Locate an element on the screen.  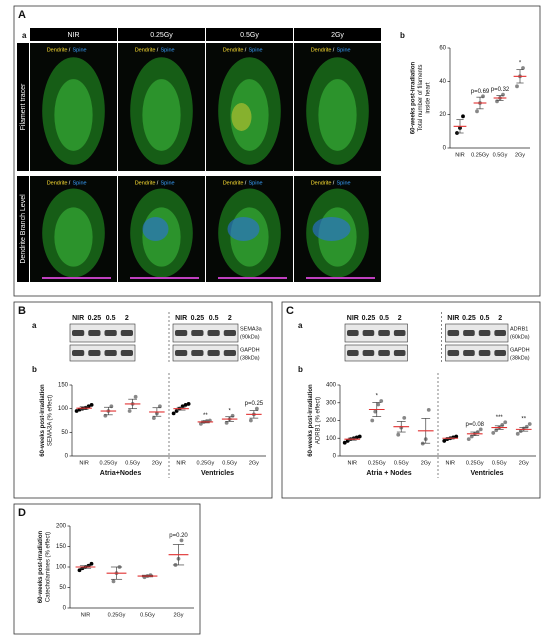
region-label: Ventricles is located at coordinates (217, 473).